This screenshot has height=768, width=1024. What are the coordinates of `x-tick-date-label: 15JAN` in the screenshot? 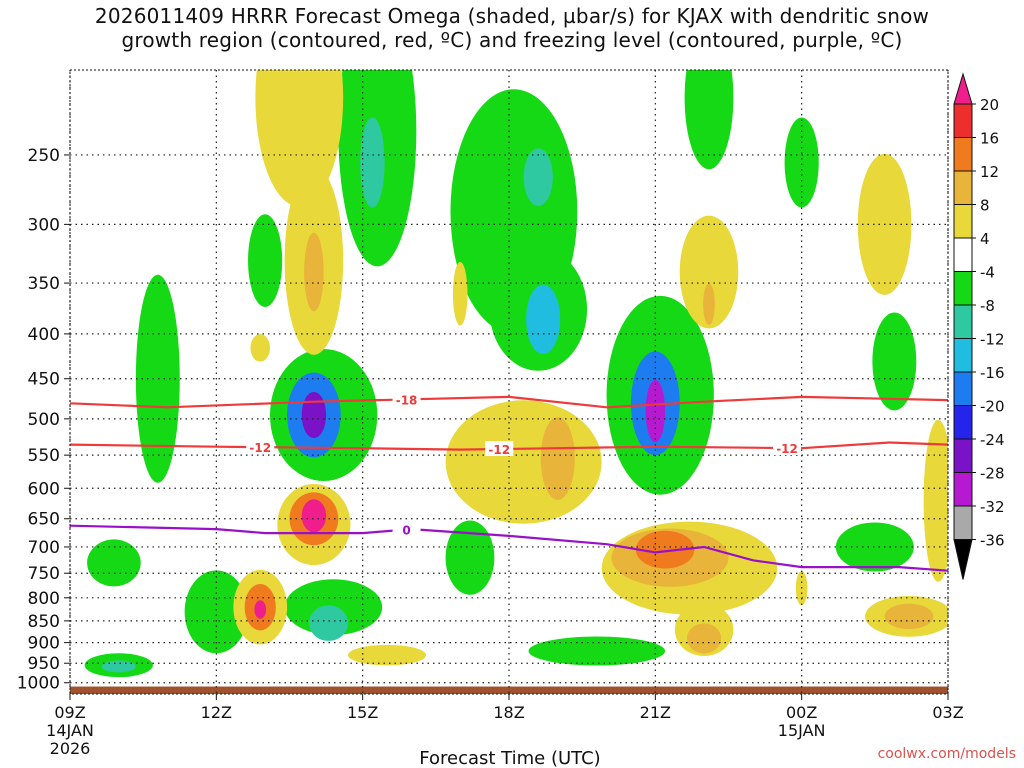 It's located at (802, 730).